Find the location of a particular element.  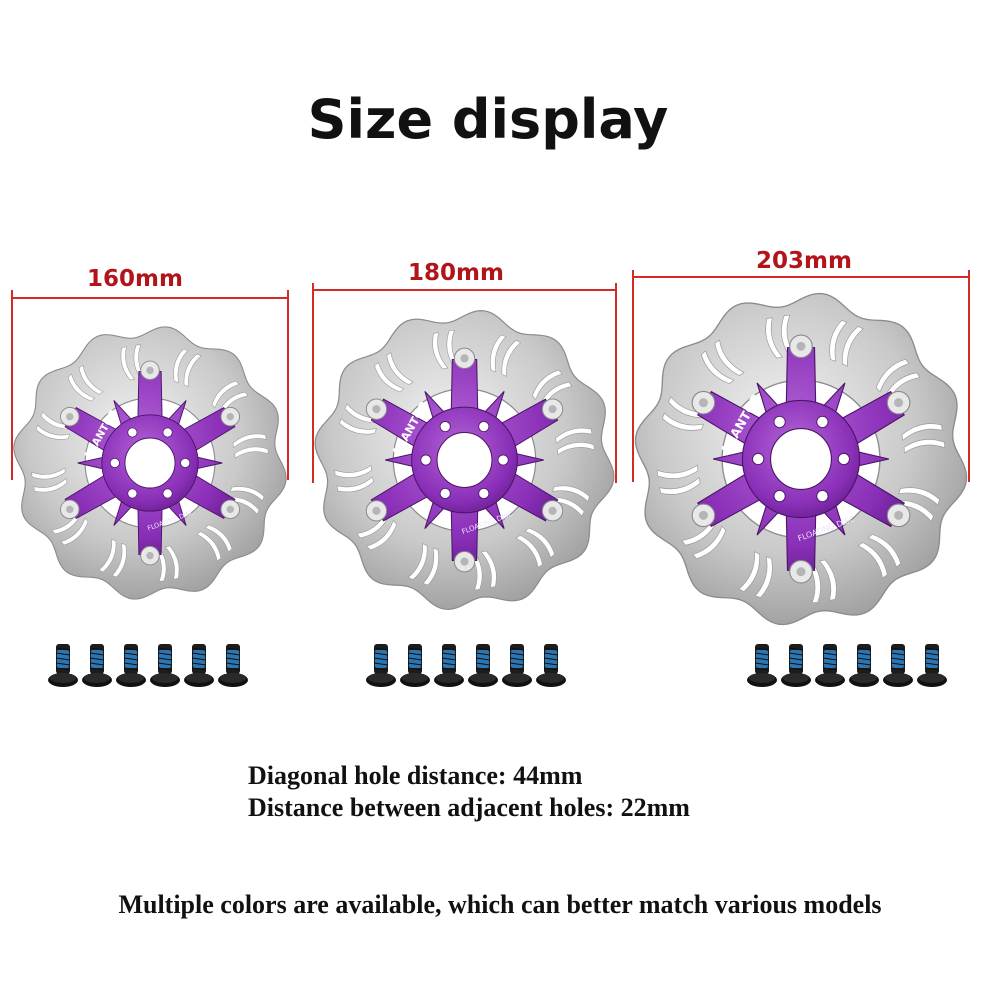

page-title: Size display is located at coordinates (488, 119).